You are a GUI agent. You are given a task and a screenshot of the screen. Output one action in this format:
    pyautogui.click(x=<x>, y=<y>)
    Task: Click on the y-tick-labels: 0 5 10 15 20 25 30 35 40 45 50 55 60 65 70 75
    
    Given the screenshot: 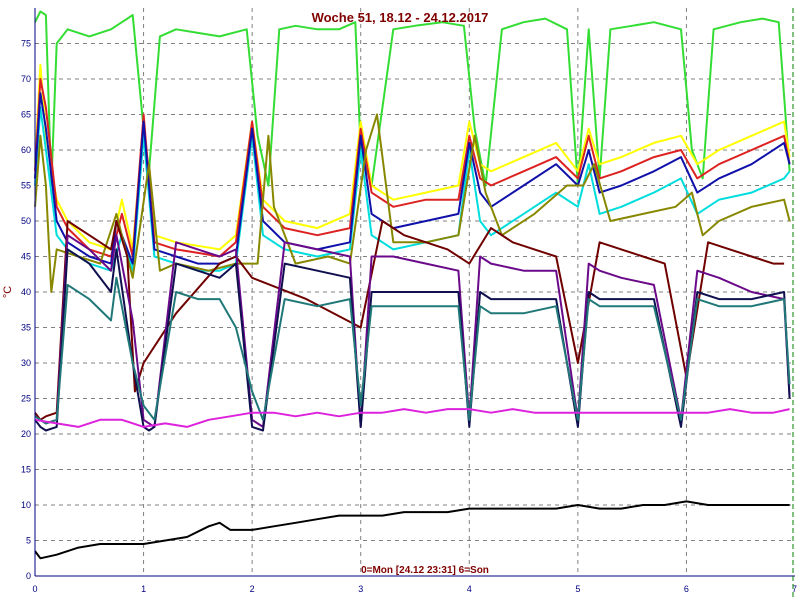 What is the action you would take?
    pyautogui.click(x=26, y=310)
    